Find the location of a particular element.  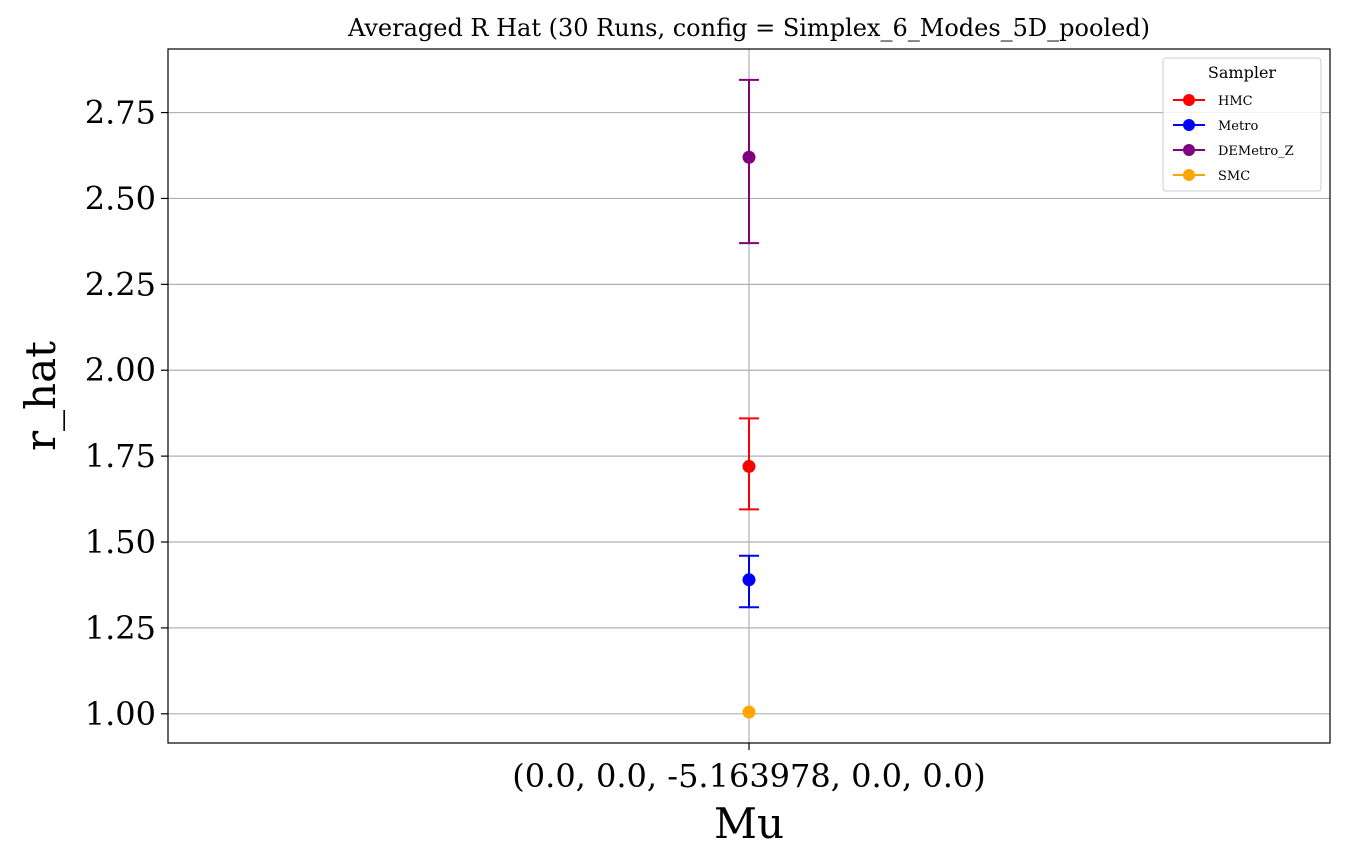

legend-label: SMC is located at coordinates (1234, 176).